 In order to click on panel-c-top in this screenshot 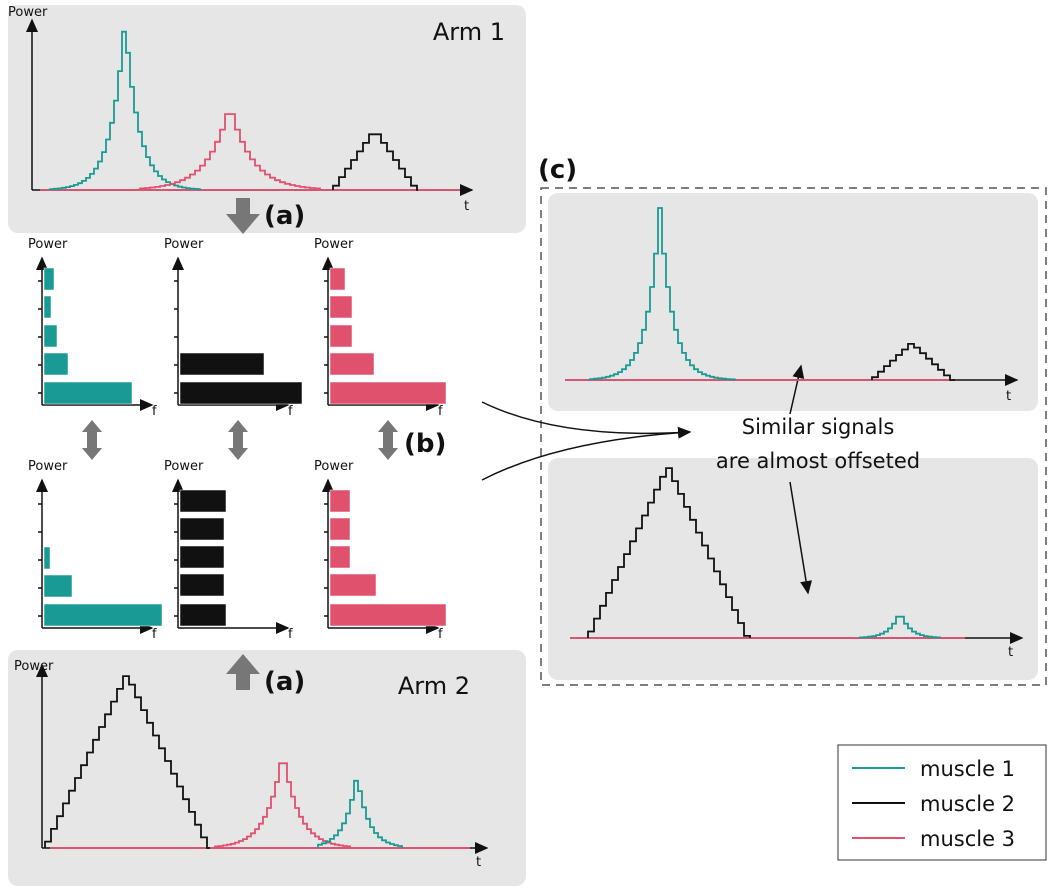, I will do `click(793, 302)`.